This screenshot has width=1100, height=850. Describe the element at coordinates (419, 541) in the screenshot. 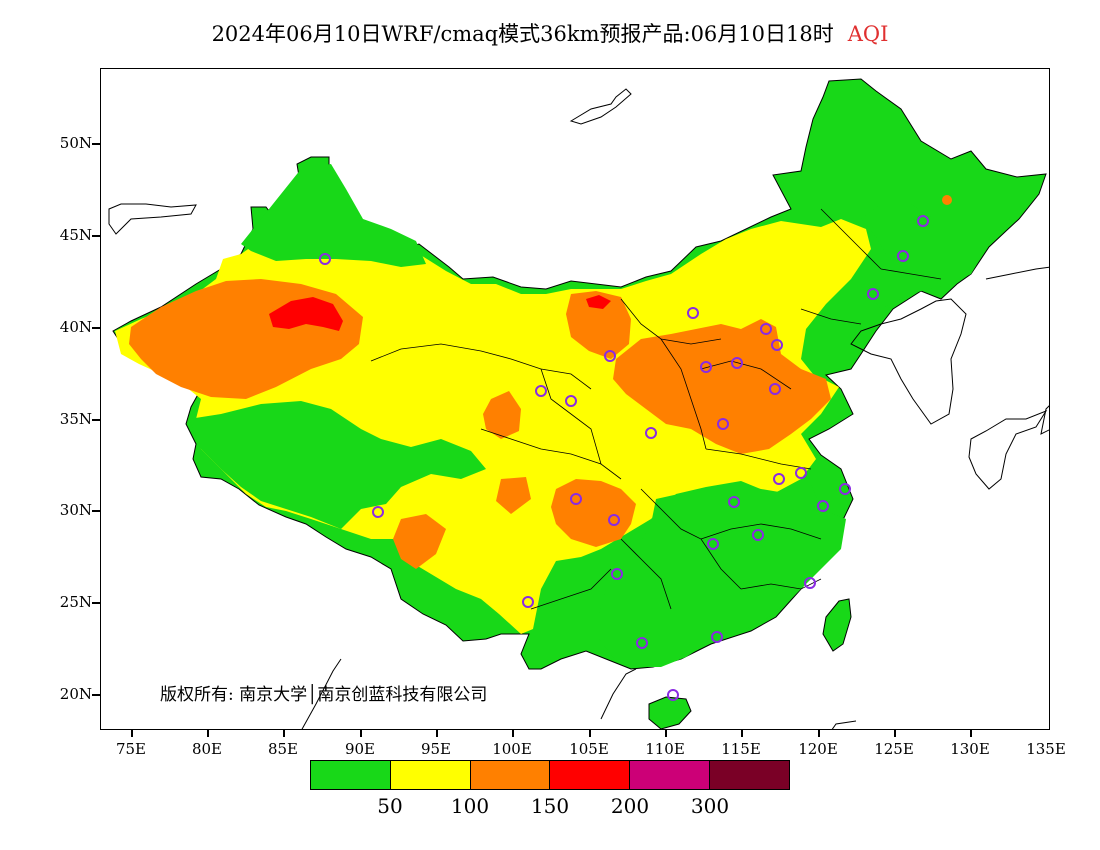

I see `yunnan-usg-region` at that location.